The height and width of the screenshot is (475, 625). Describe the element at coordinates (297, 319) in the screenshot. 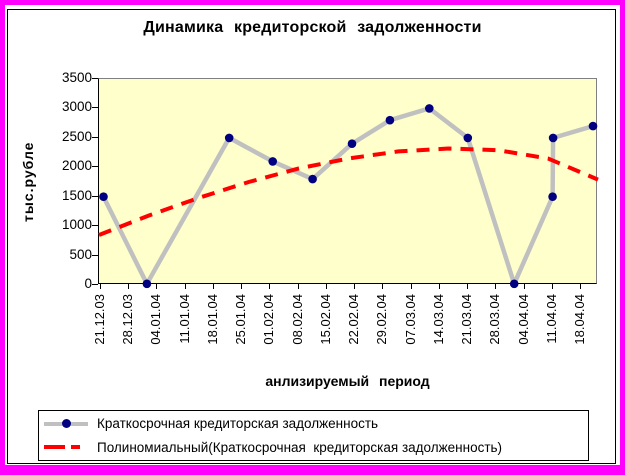

I see `x-tick-label: 08.02.04` at that location.